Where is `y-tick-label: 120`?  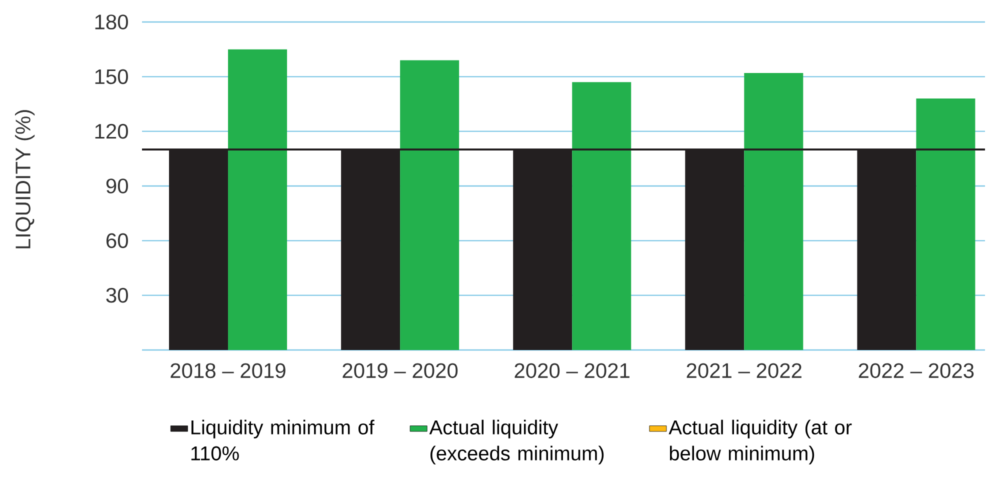
y-tick-label: 120 is located at coordinates (111, 131).